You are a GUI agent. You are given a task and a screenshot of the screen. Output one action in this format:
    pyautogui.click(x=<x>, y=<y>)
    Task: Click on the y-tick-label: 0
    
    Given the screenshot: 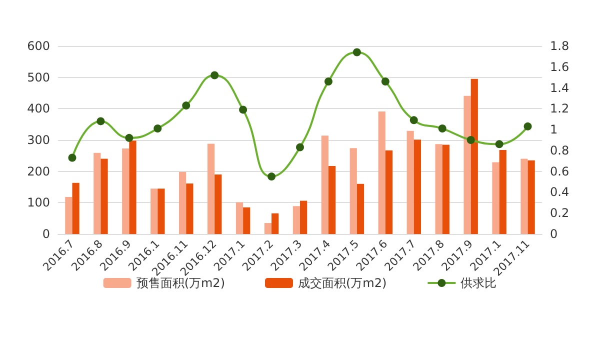 What is the action you would take?
    pyautogui.click(x=46, y=234)
    